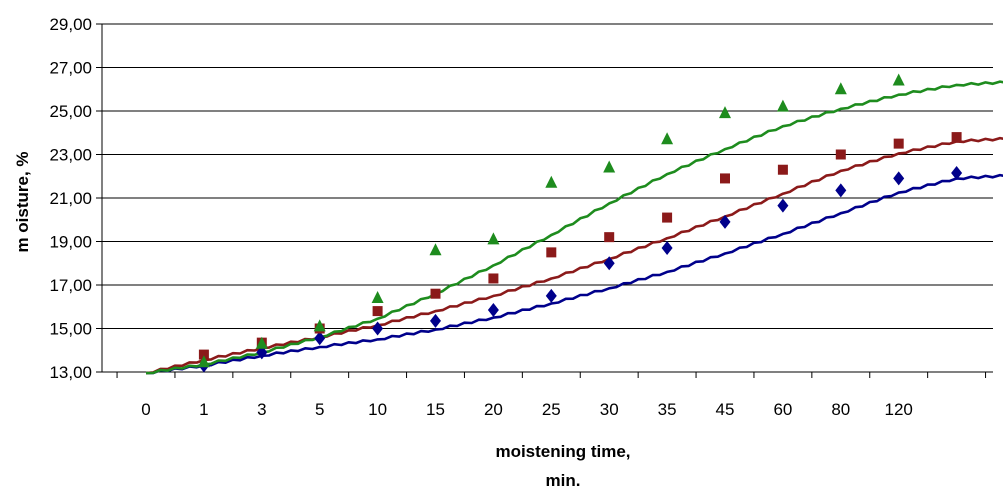 The image size is (1003, 493). Describe the element at coordinates (70, 24) in the screenshot. I see `y-tick-label: 29,00` at that location.